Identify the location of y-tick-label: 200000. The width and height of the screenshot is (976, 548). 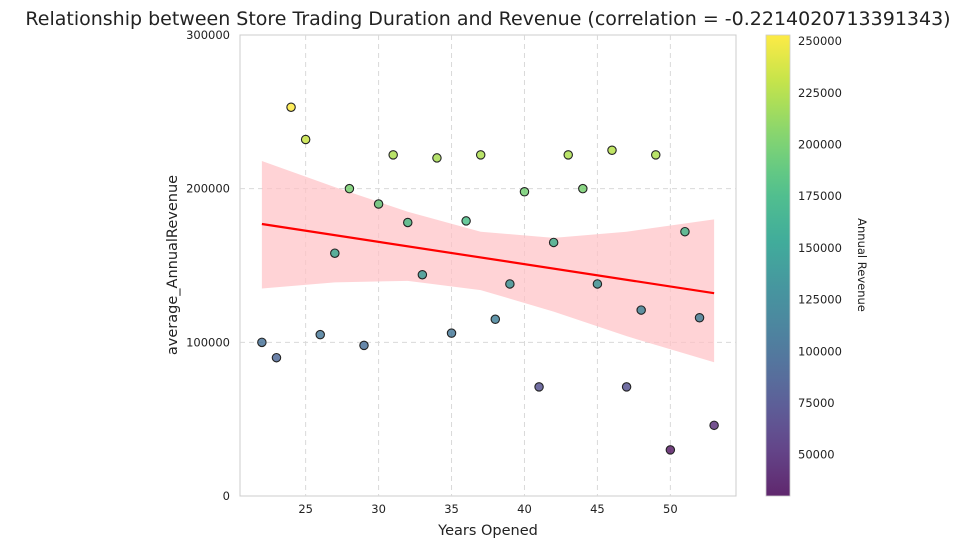
(208, 189).